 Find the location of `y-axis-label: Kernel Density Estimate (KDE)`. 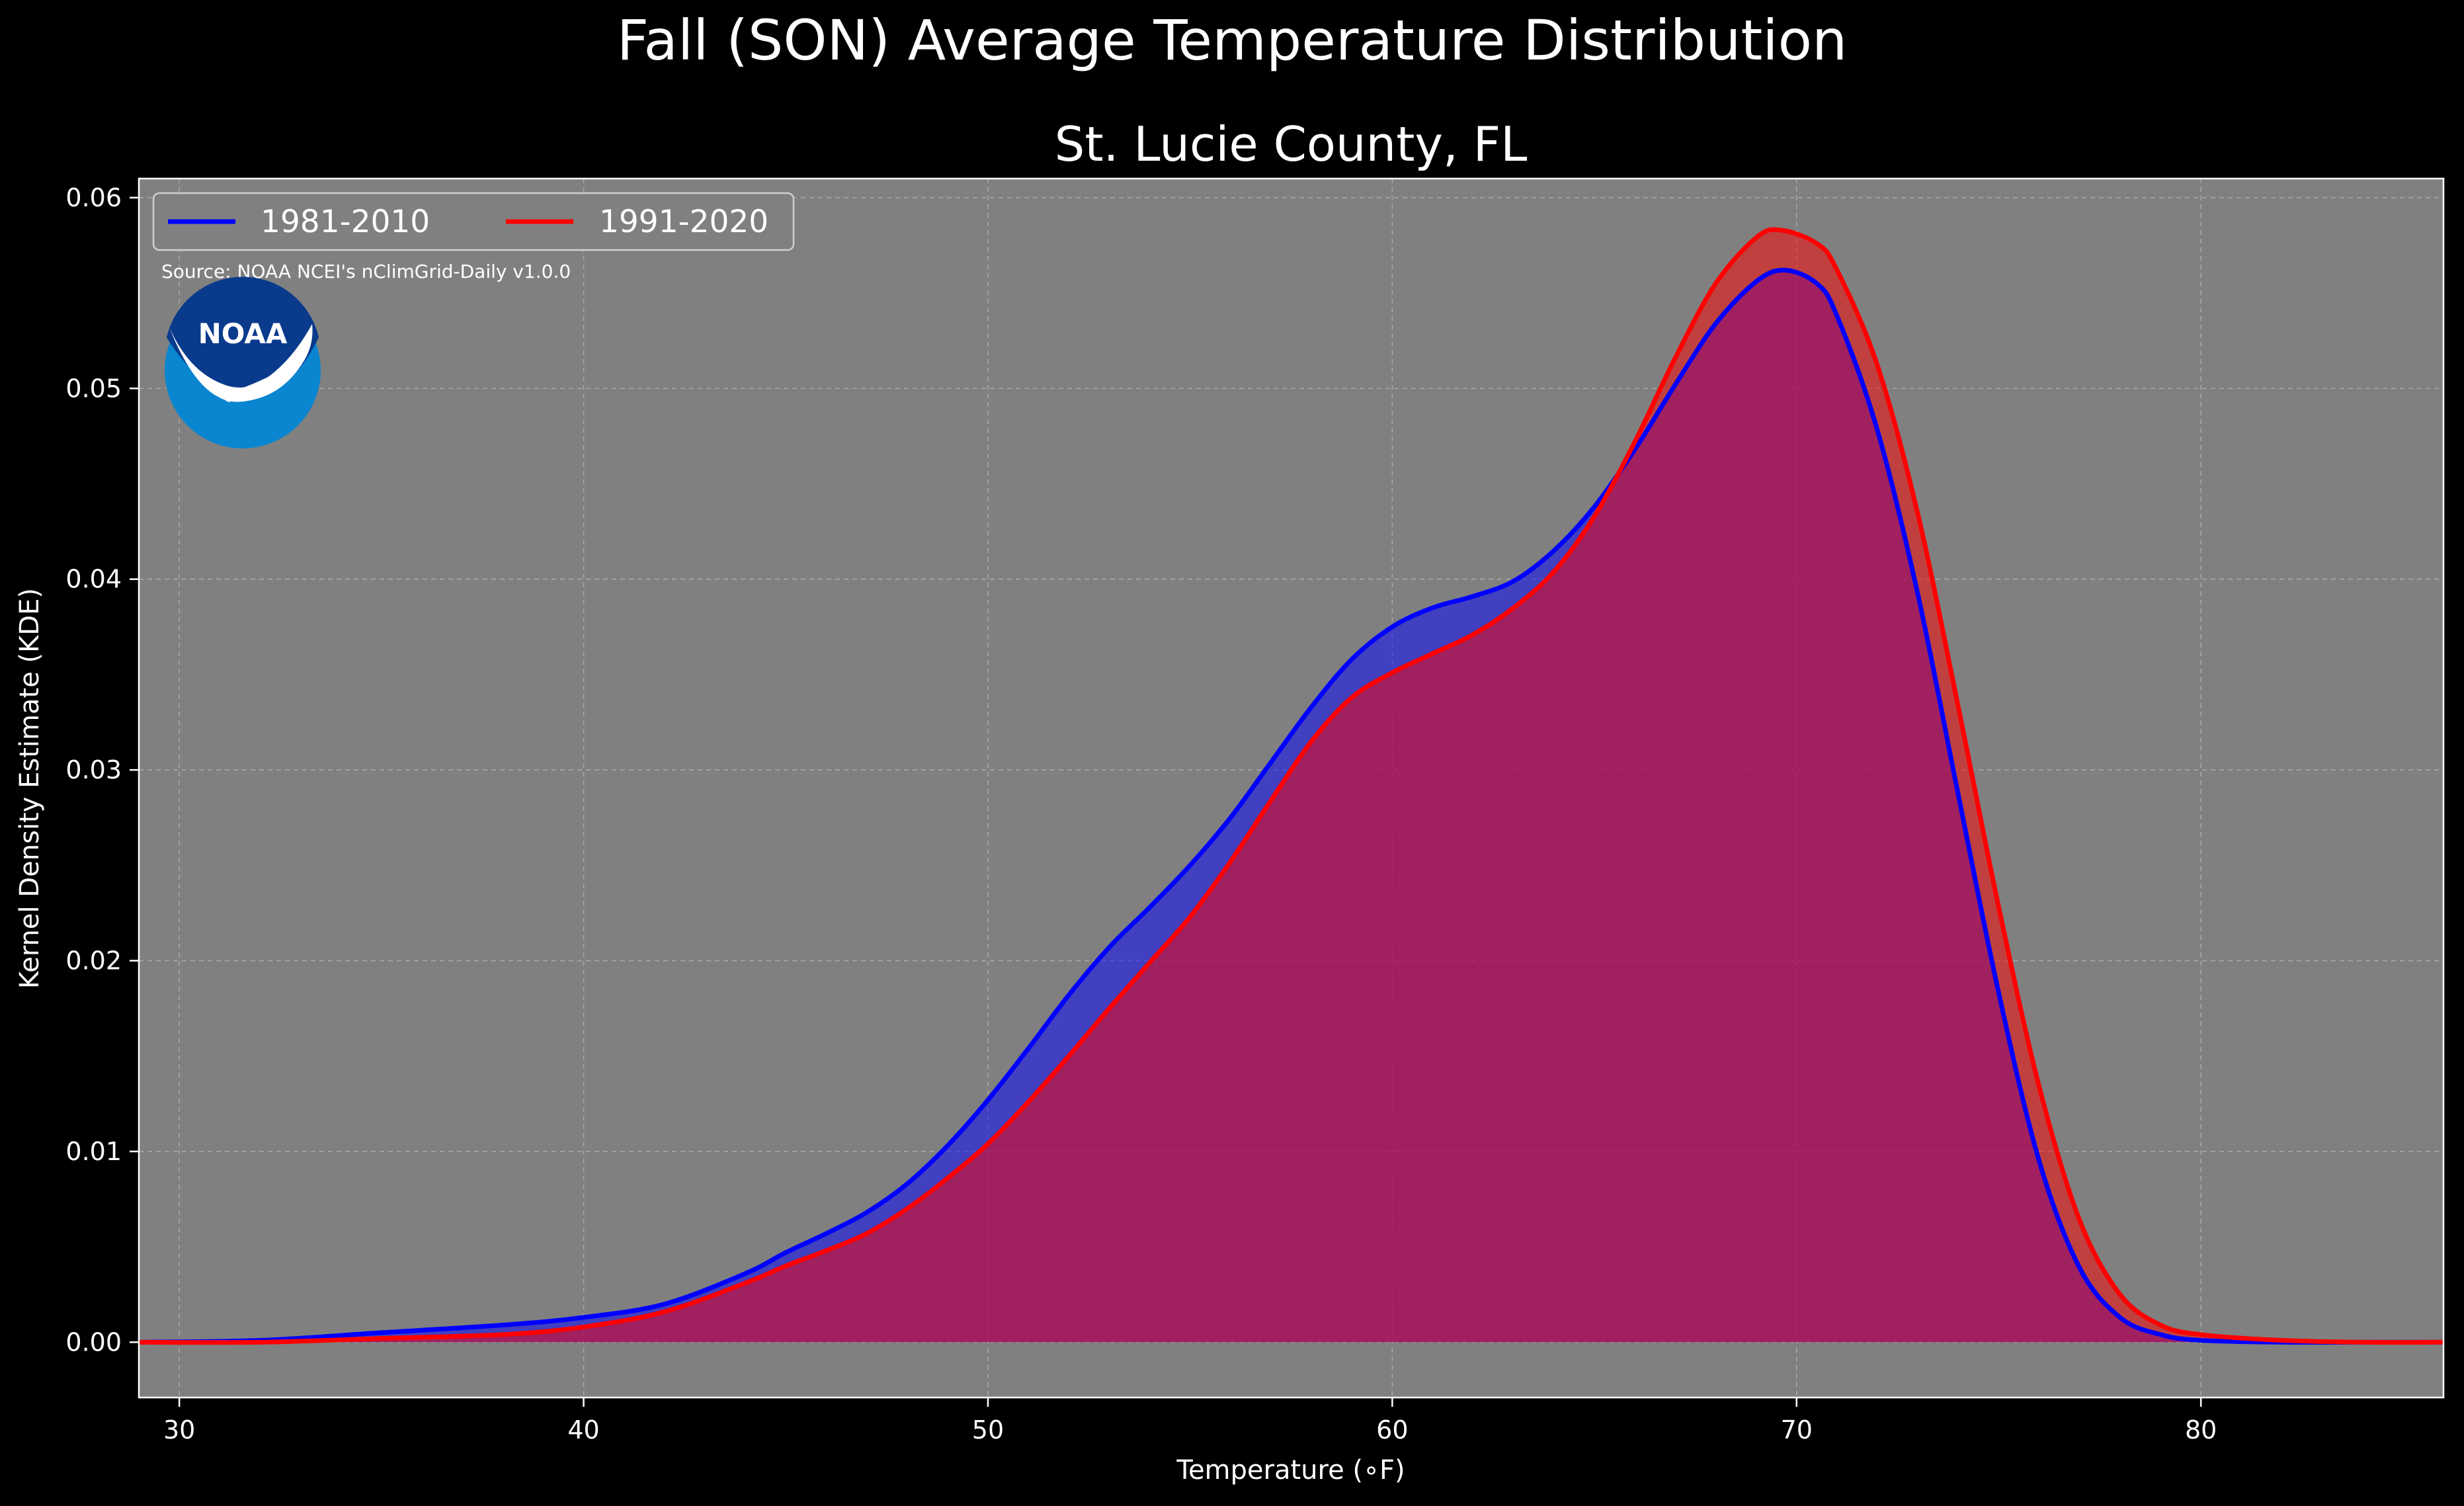

y-axis-label: Kernel Density Estimate (KDE) is located at coordinates (30, 789).